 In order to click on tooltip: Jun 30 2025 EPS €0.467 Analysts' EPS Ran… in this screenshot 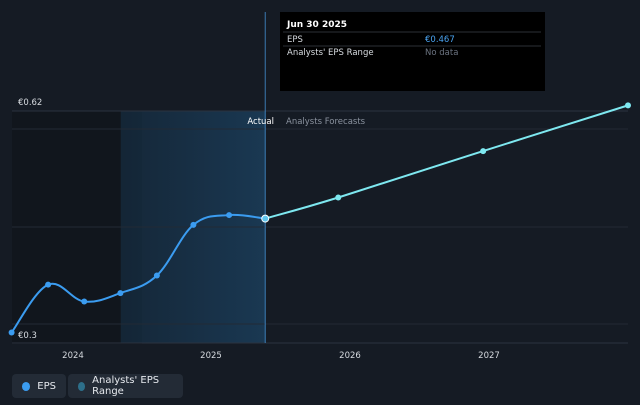, I will do `click(412, 51)`.